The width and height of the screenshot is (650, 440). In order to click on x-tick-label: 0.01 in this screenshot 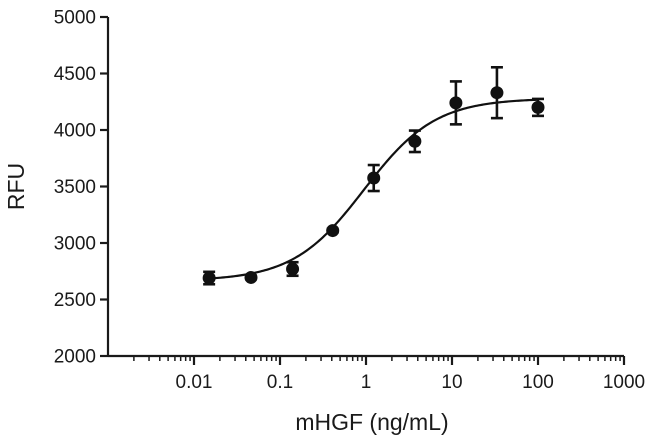, I will do `click(194, 382)`.